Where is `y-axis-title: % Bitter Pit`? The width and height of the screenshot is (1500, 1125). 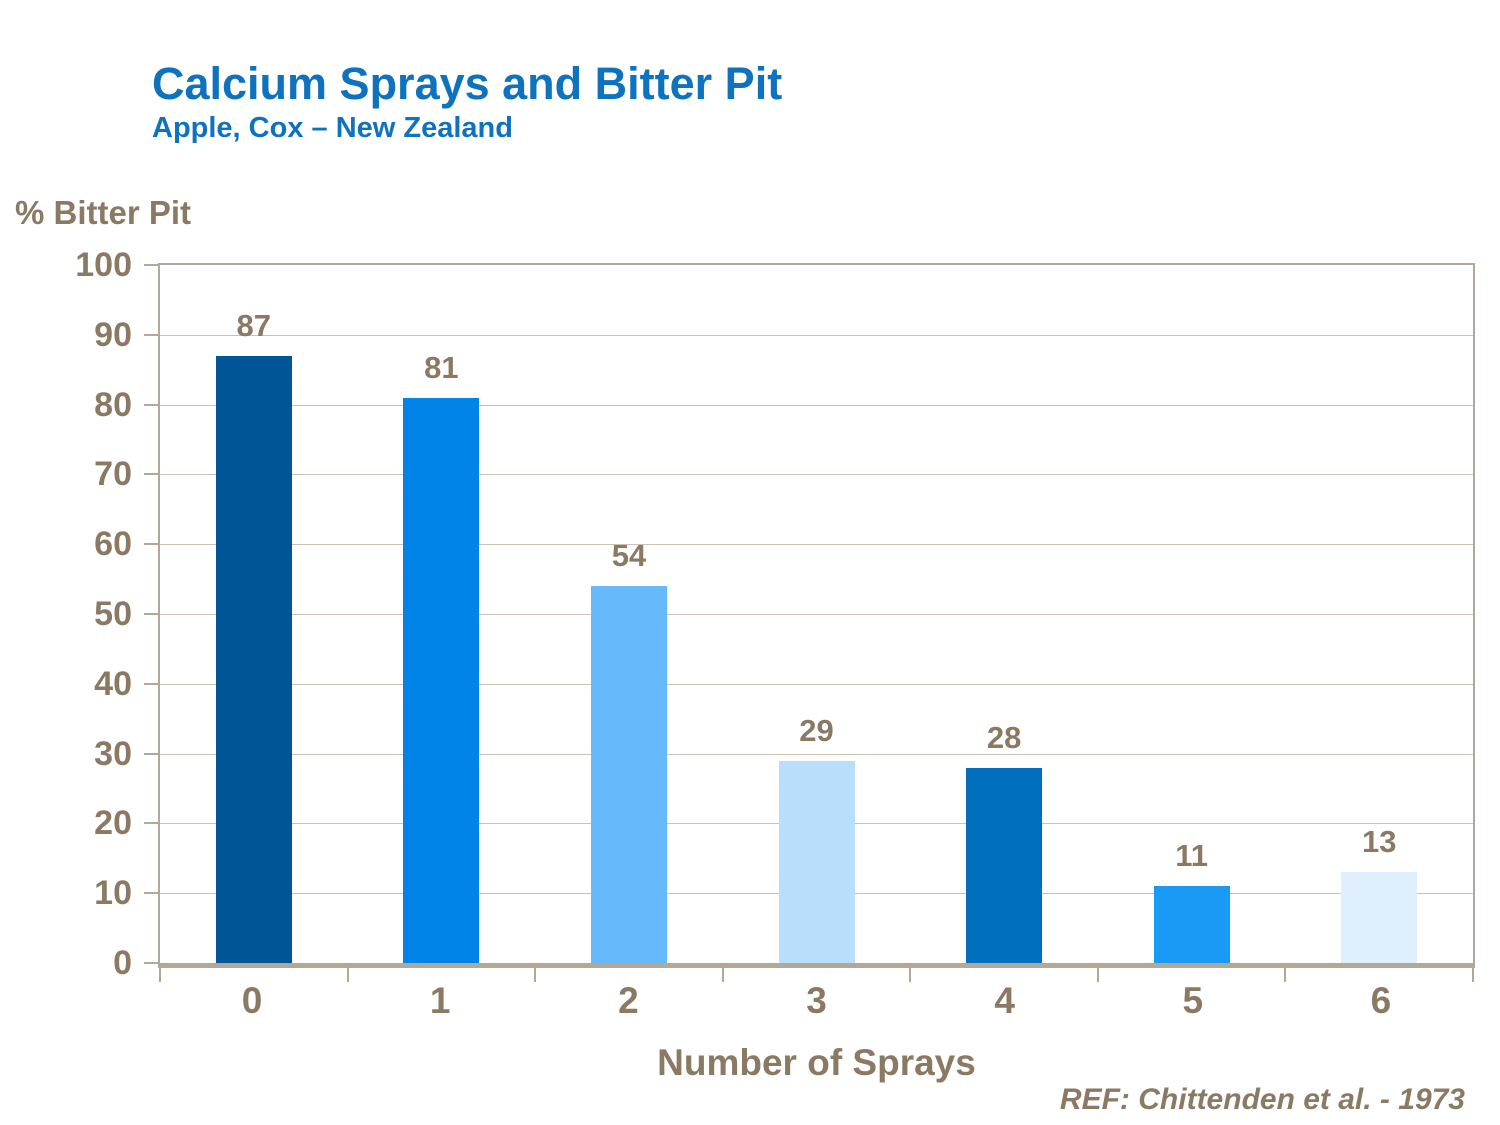 y-axis-title: % Bitter Pit is located at coordinates (103, 212).